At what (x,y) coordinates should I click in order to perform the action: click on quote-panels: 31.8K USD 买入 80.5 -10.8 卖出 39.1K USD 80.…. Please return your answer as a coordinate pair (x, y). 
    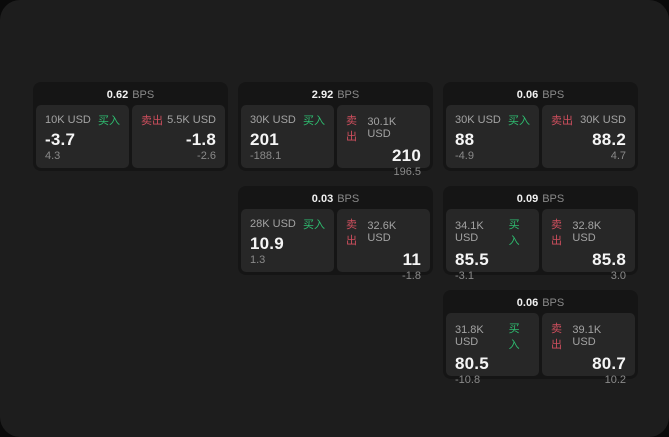
    Looking at the image, I should click on (540, 349).